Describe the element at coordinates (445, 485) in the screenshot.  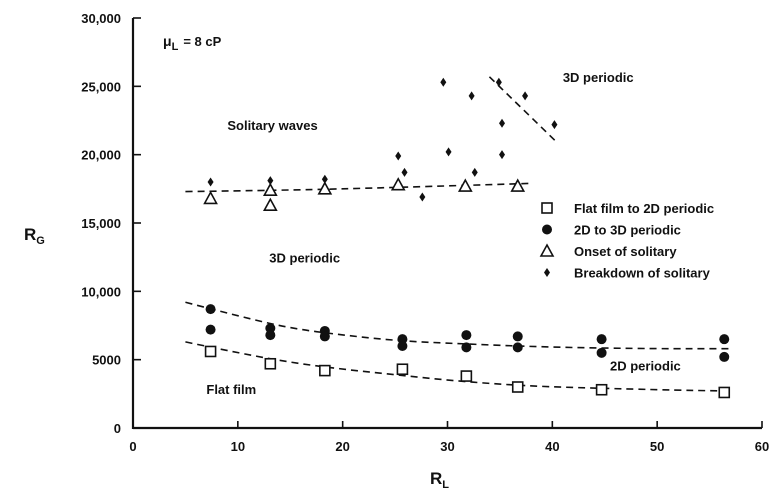
I see `x-axis-title-subscript: L` at that location.